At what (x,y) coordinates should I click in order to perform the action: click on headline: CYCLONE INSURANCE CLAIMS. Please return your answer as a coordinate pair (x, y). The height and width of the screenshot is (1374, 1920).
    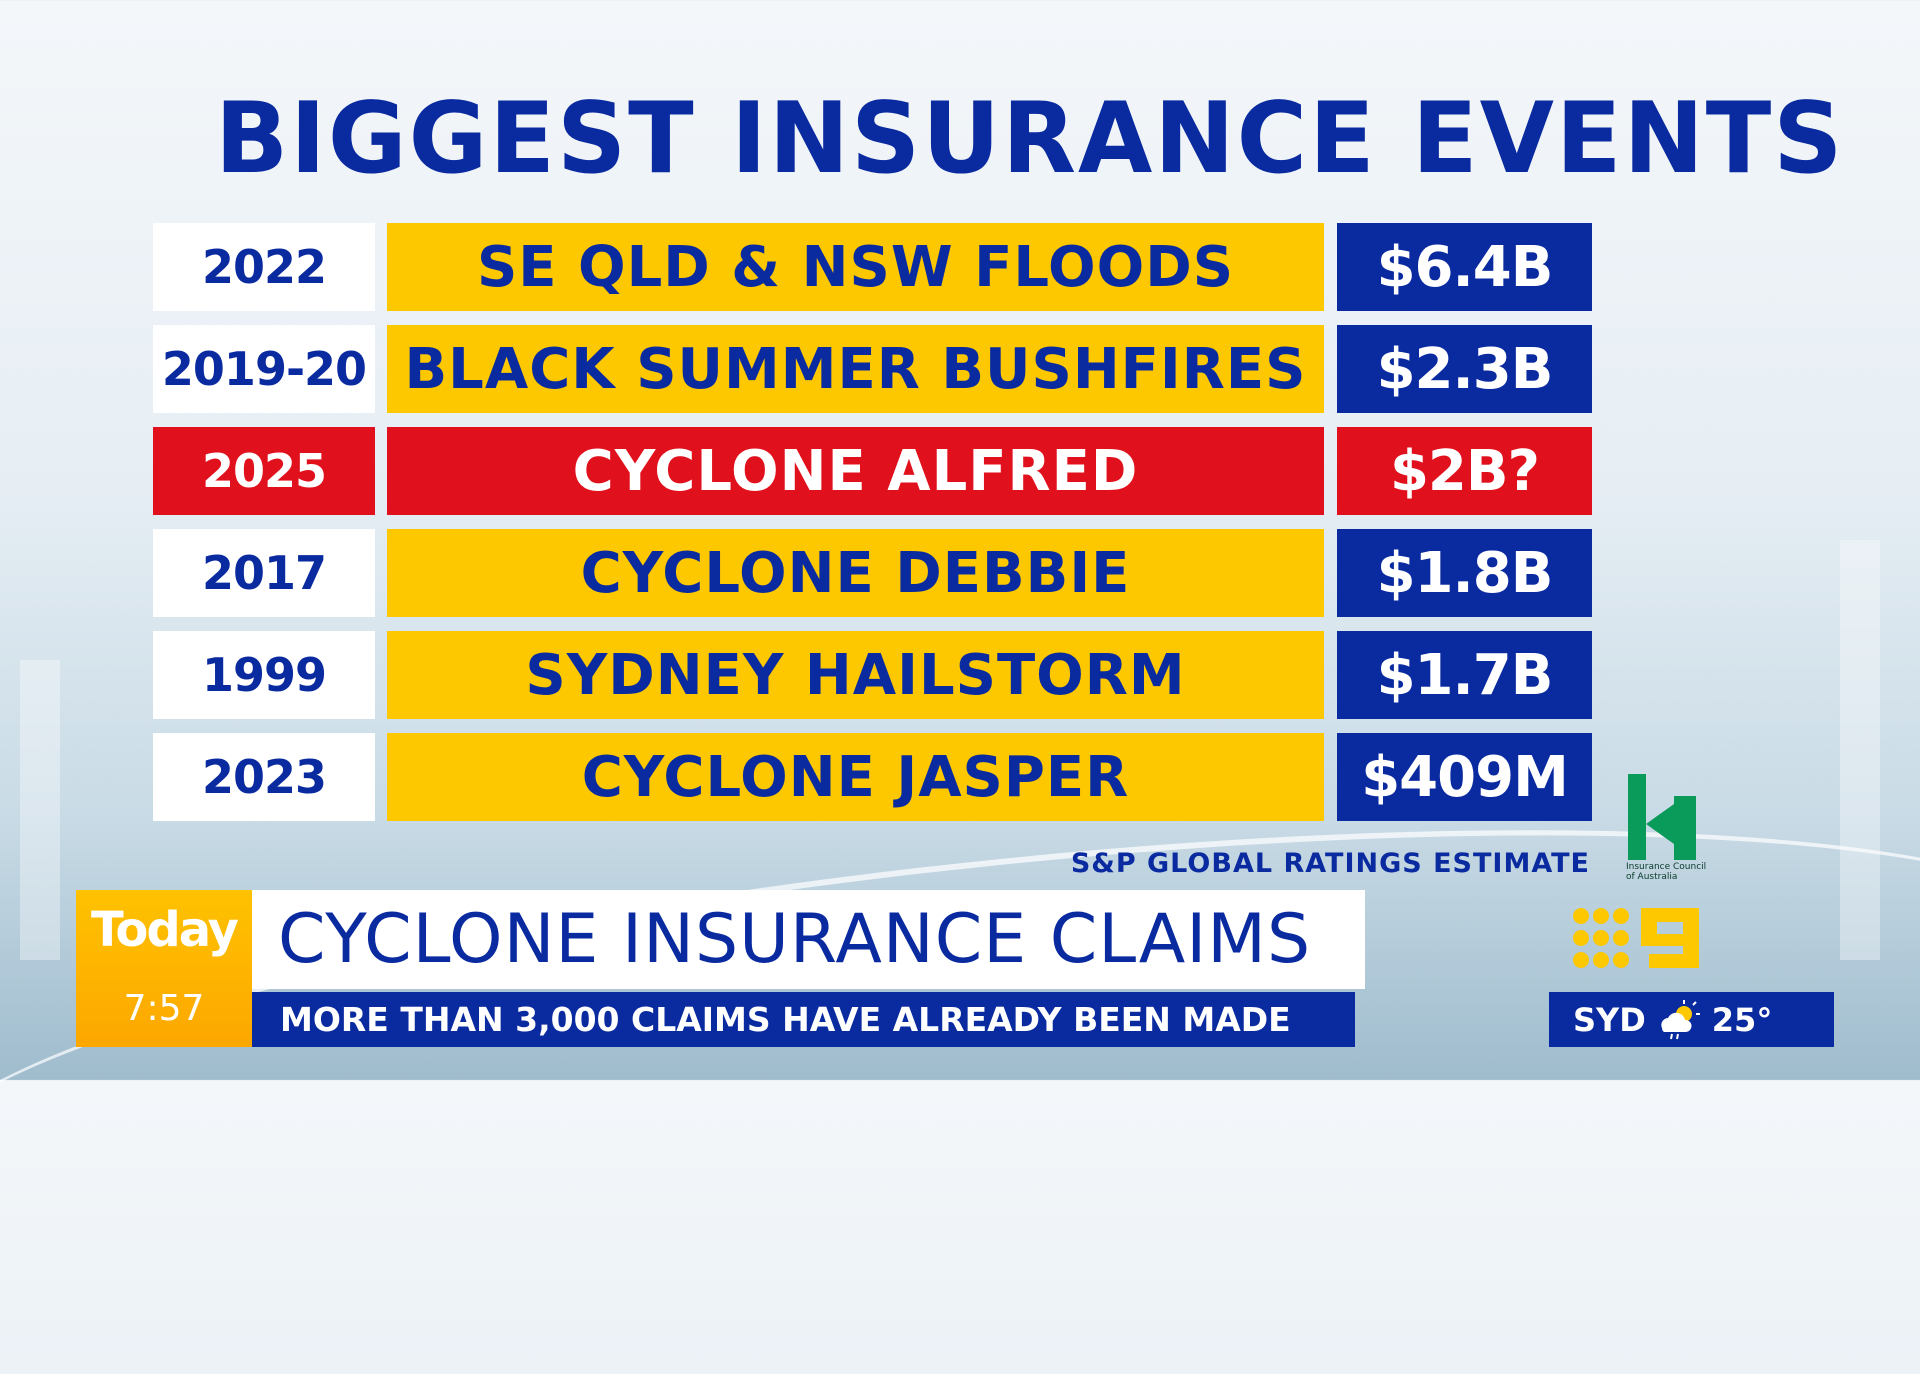
    Looking at the image, I should click on (808, 939).